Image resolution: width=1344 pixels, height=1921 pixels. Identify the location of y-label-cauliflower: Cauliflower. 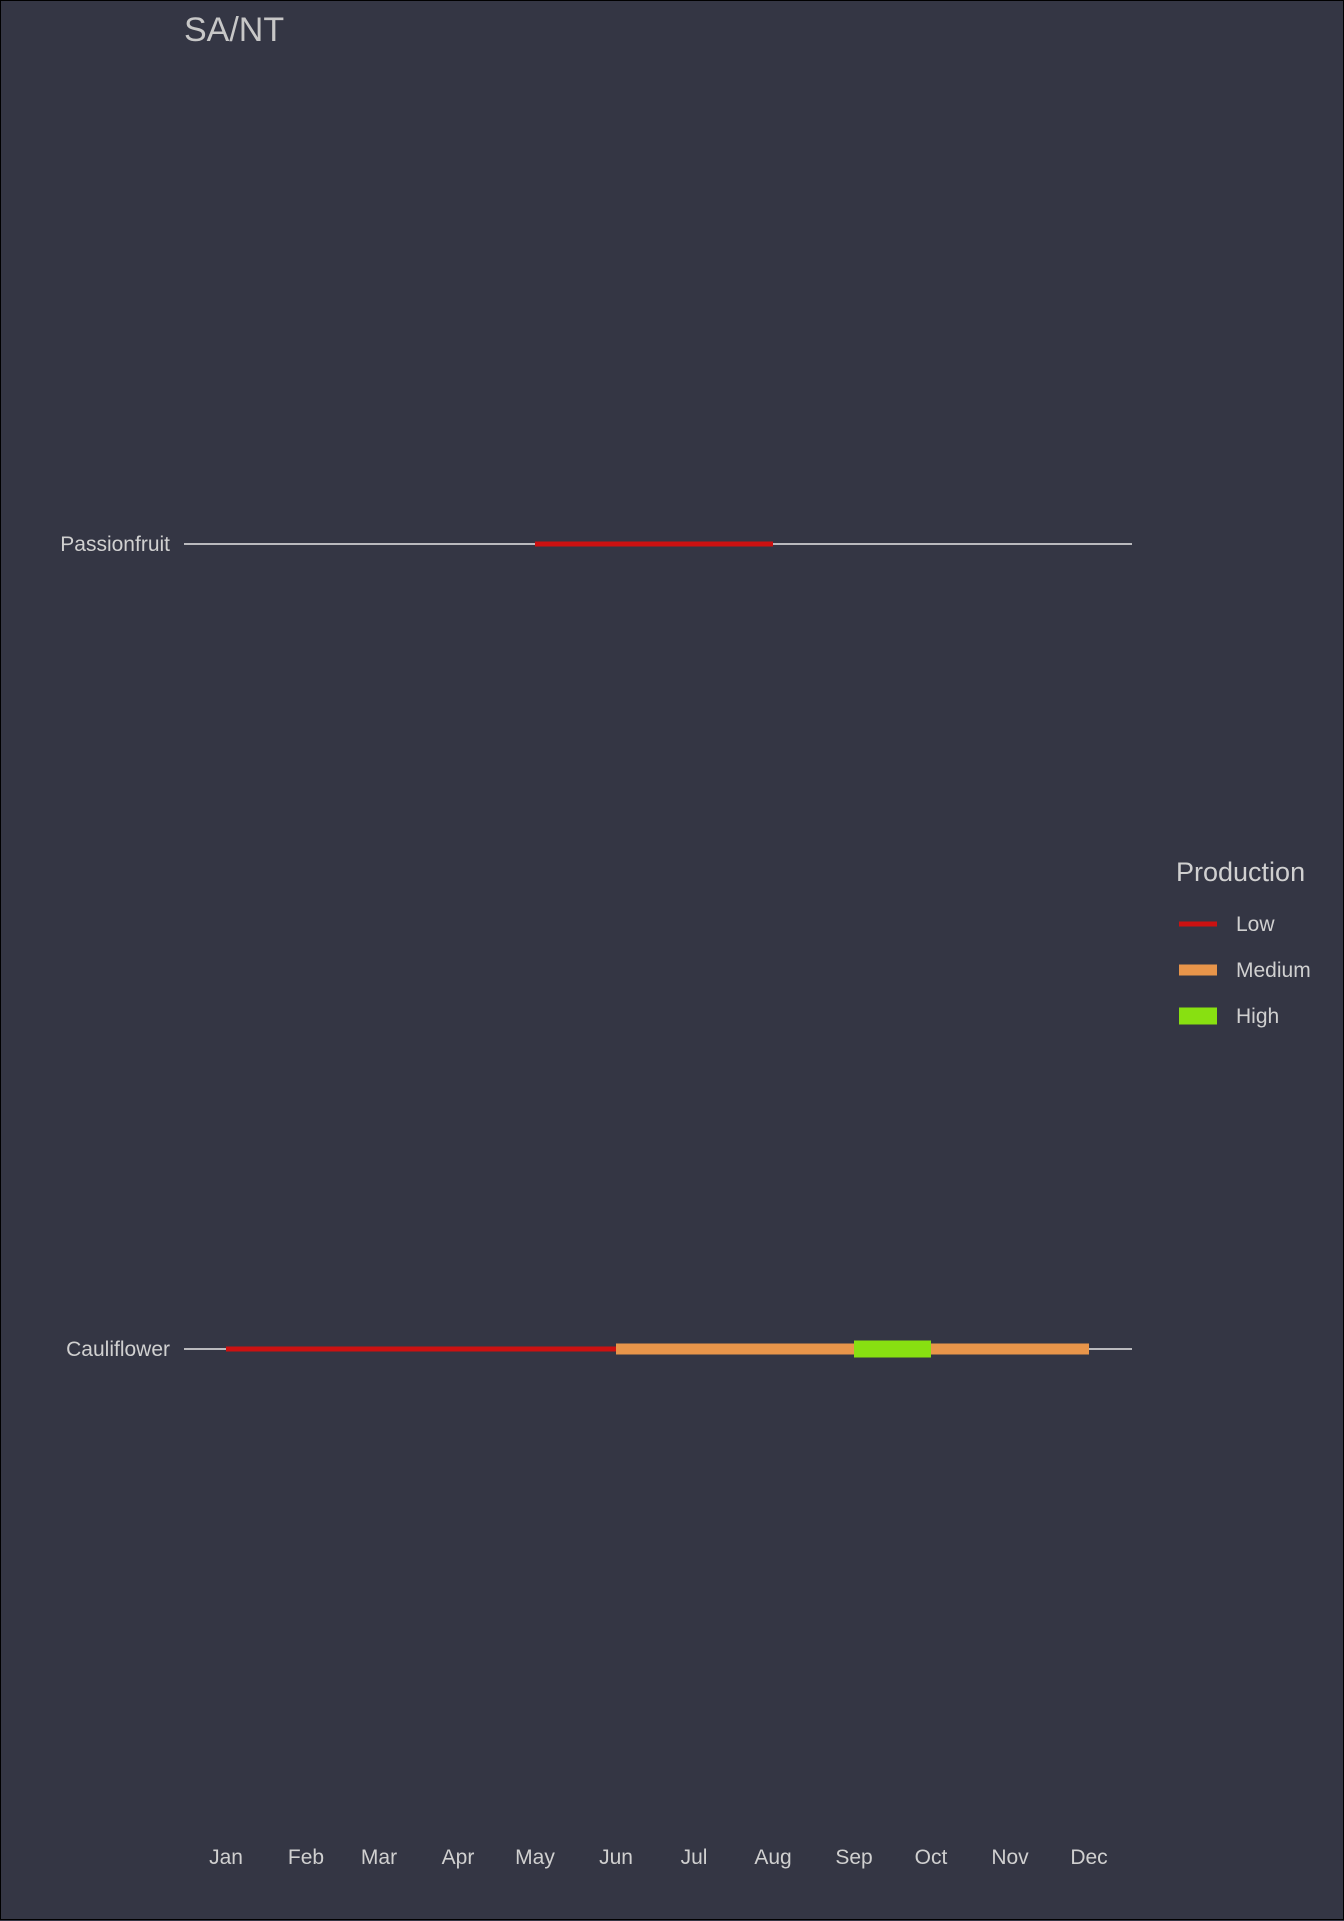
(118, 1349).